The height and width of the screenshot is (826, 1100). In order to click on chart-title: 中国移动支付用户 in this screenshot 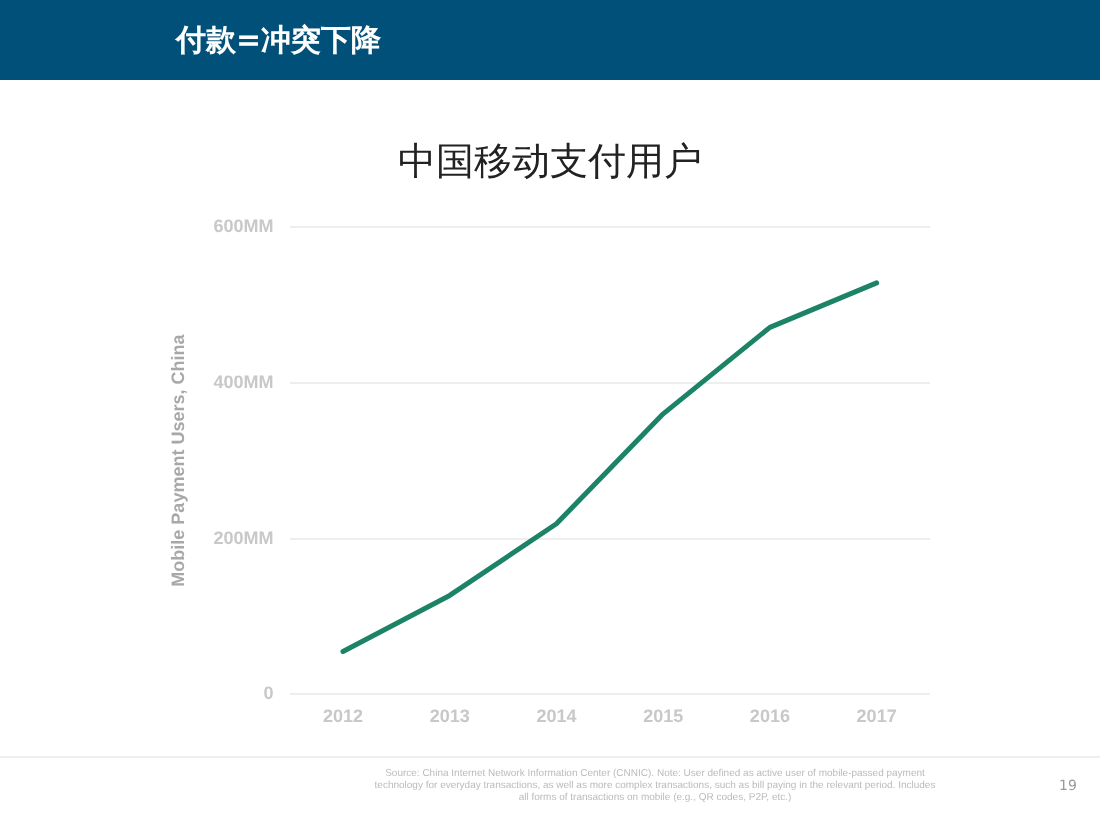, I will do `click(550, 163)`.